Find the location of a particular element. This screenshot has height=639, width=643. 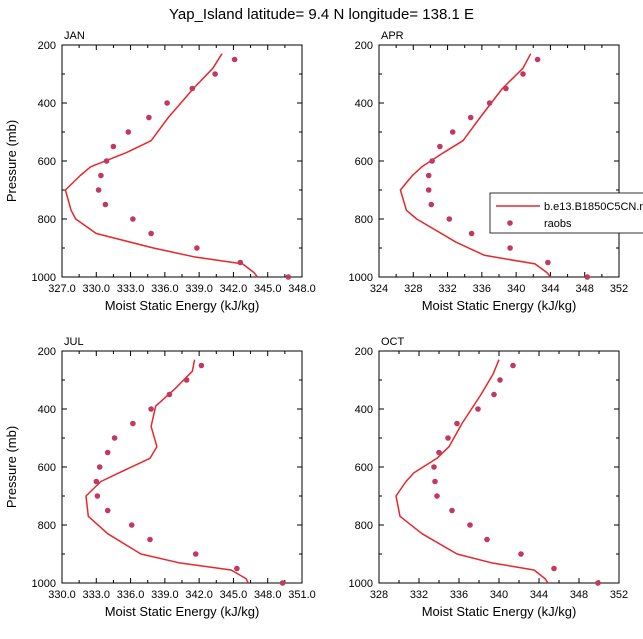

model-line-apr is located at coordinates (475, 165).